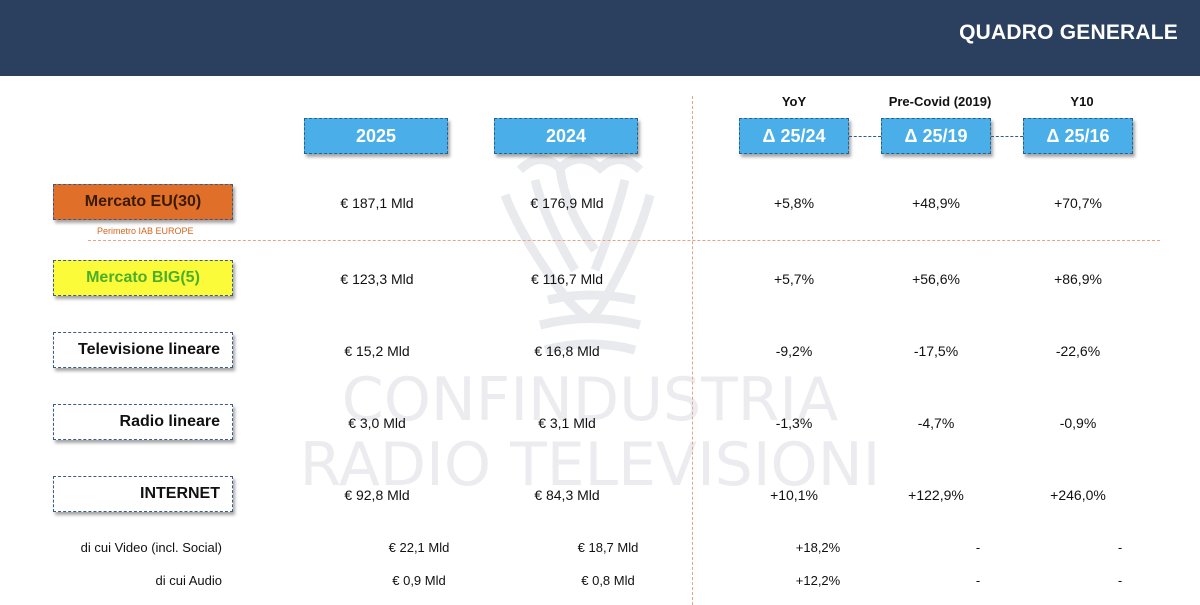 The width and height of the screenshot is (1200, 605). What do you see at coordinates (566, 136) in the screenshot?
I see `header-box-2024: 2024` at bounding box center [566, 136].